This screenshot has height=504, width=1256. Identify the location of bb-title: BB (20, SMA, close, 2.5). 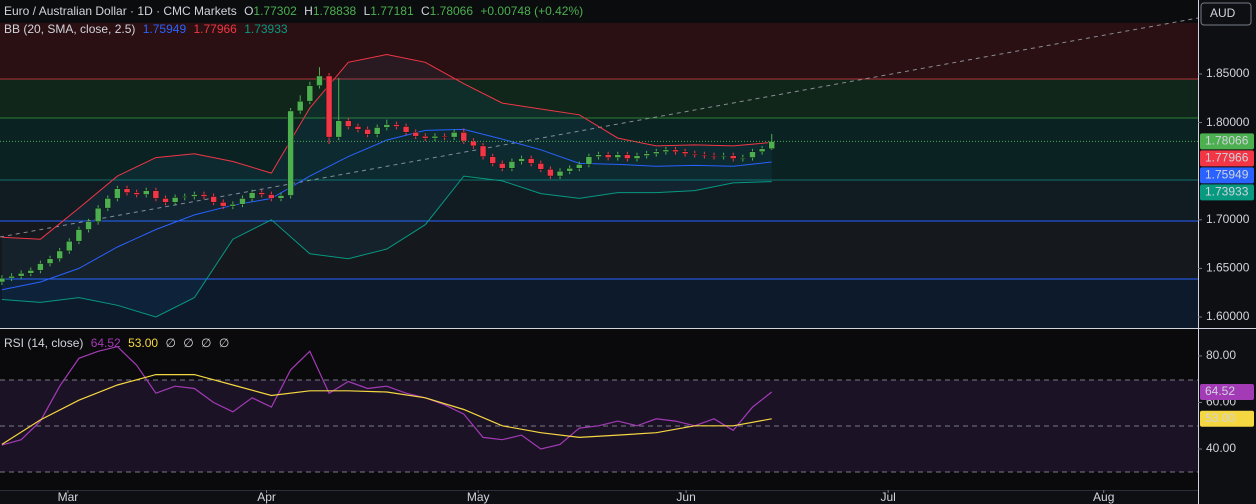
(70, 29).